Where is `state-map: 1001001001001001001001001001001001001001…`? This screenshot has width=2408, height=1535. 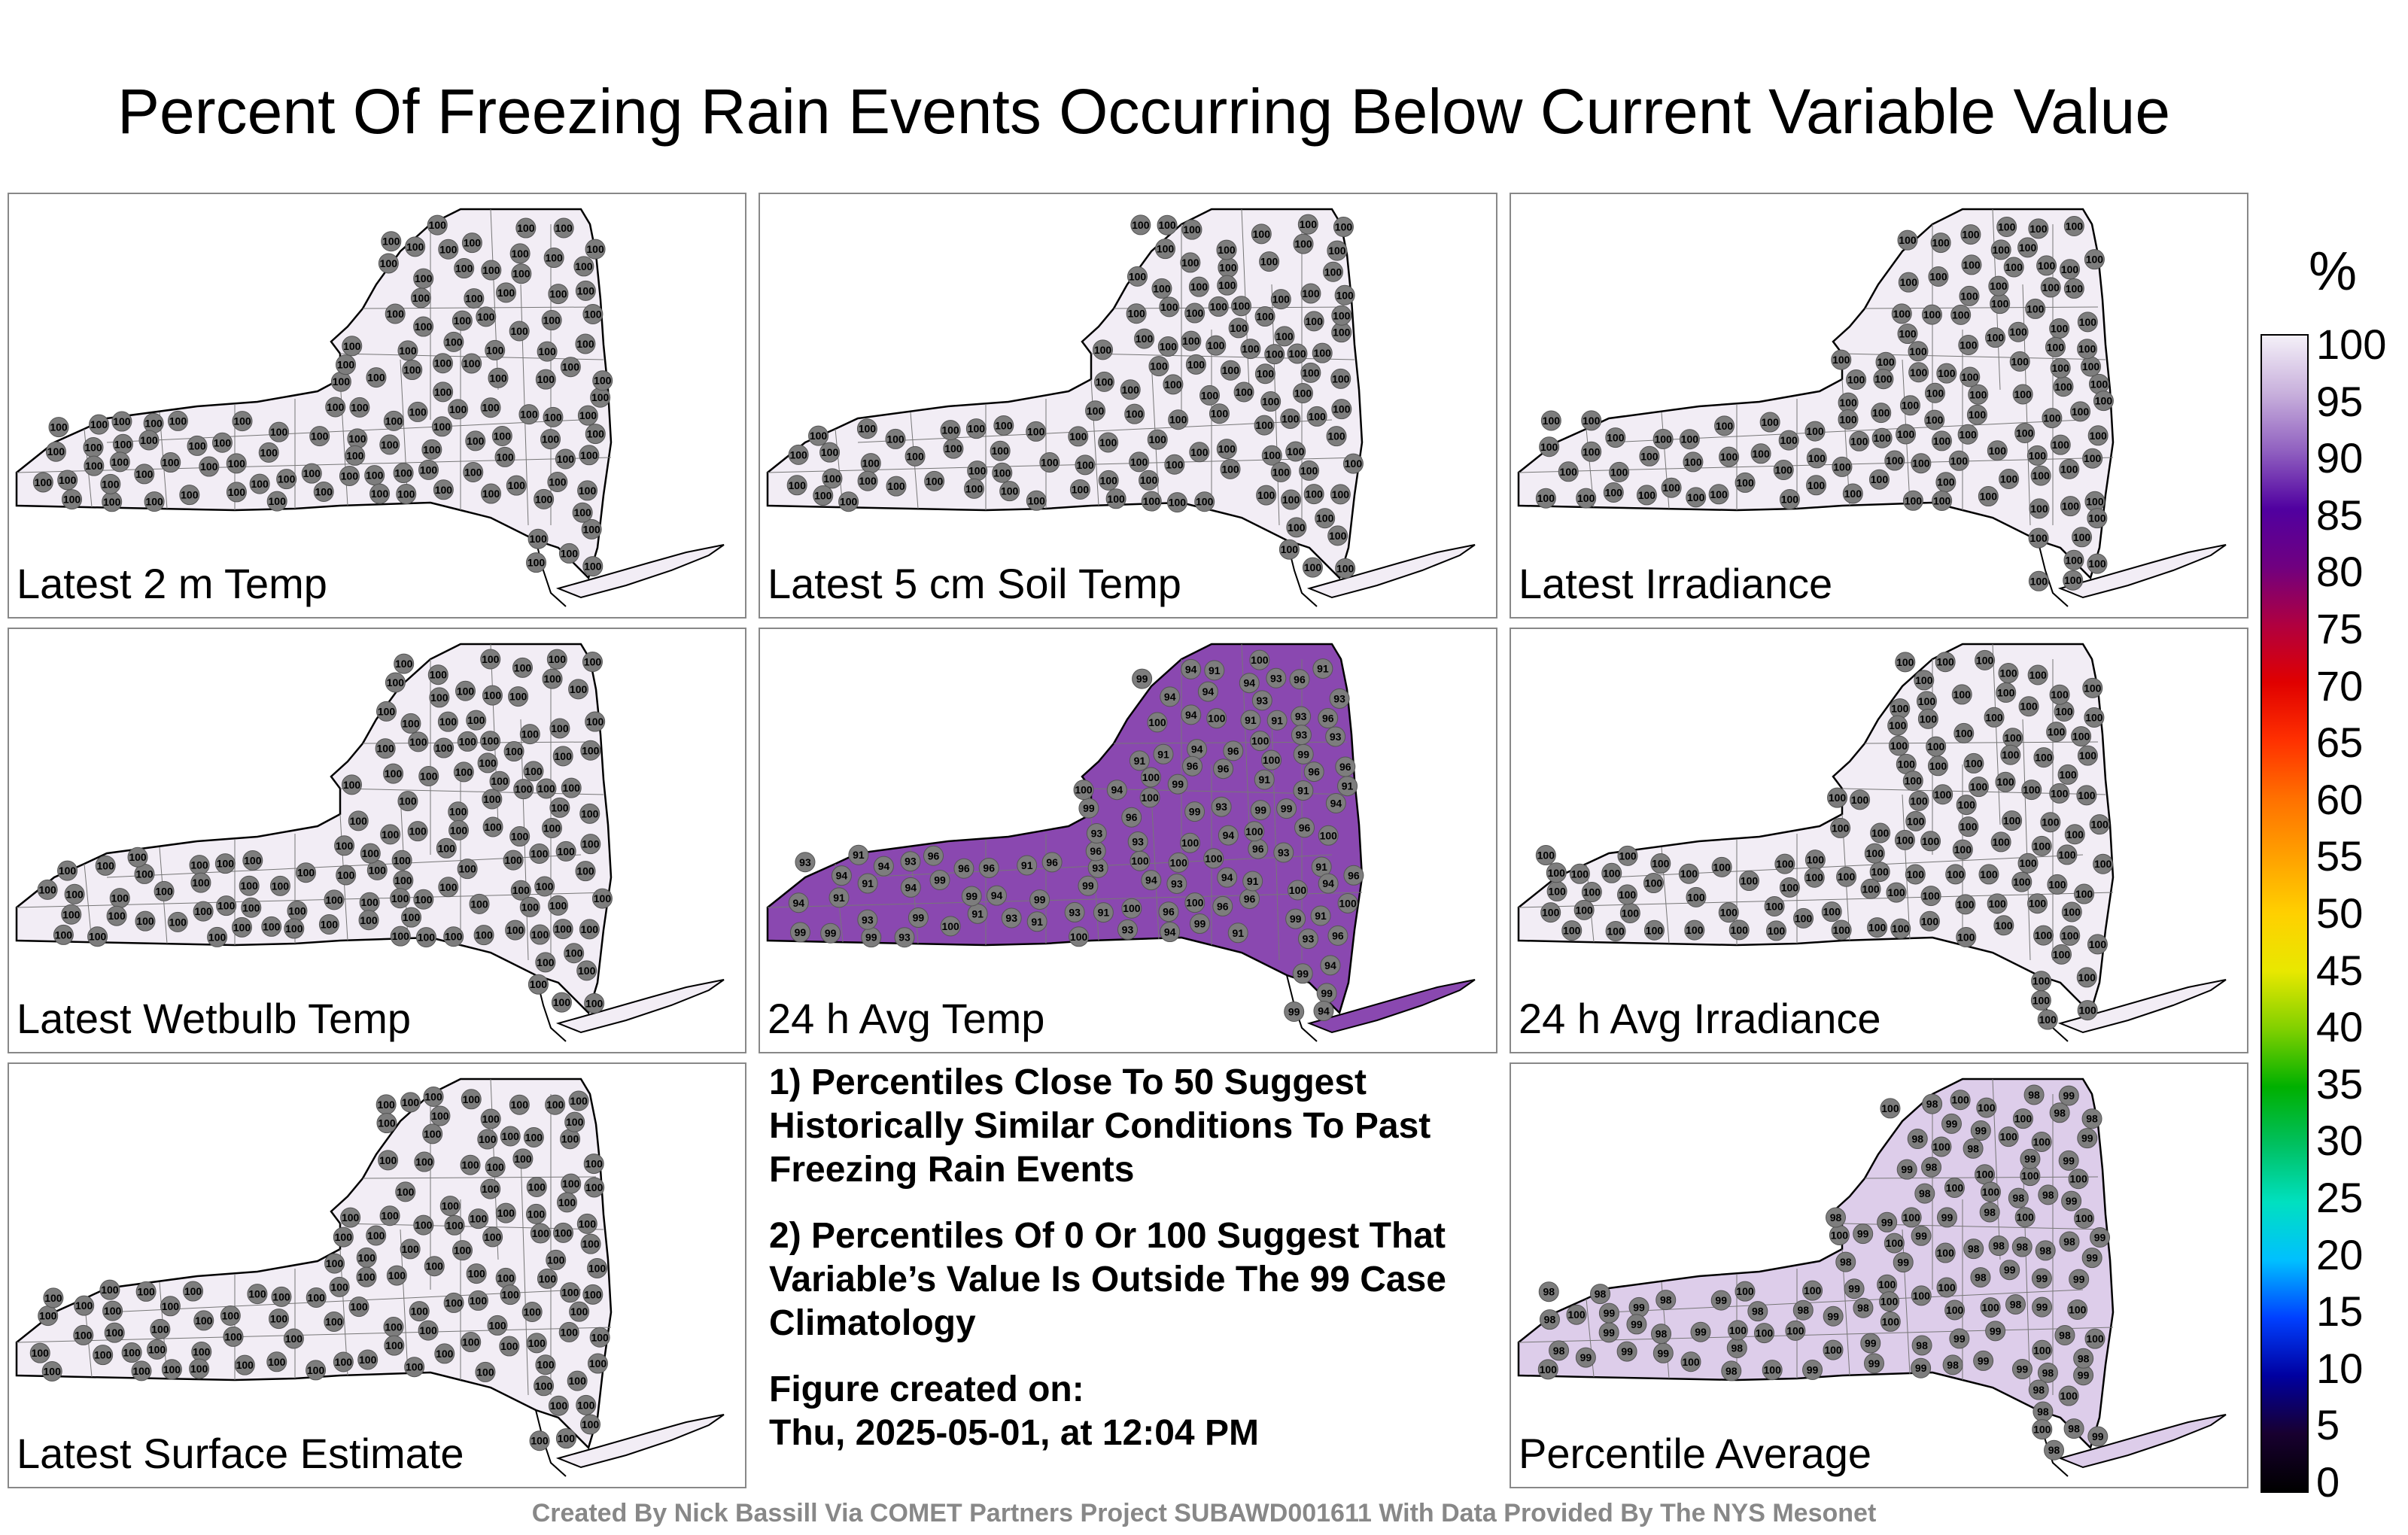
state-map: 1001001001001001001001001001001001001001… is located at coordinates (370, 842).